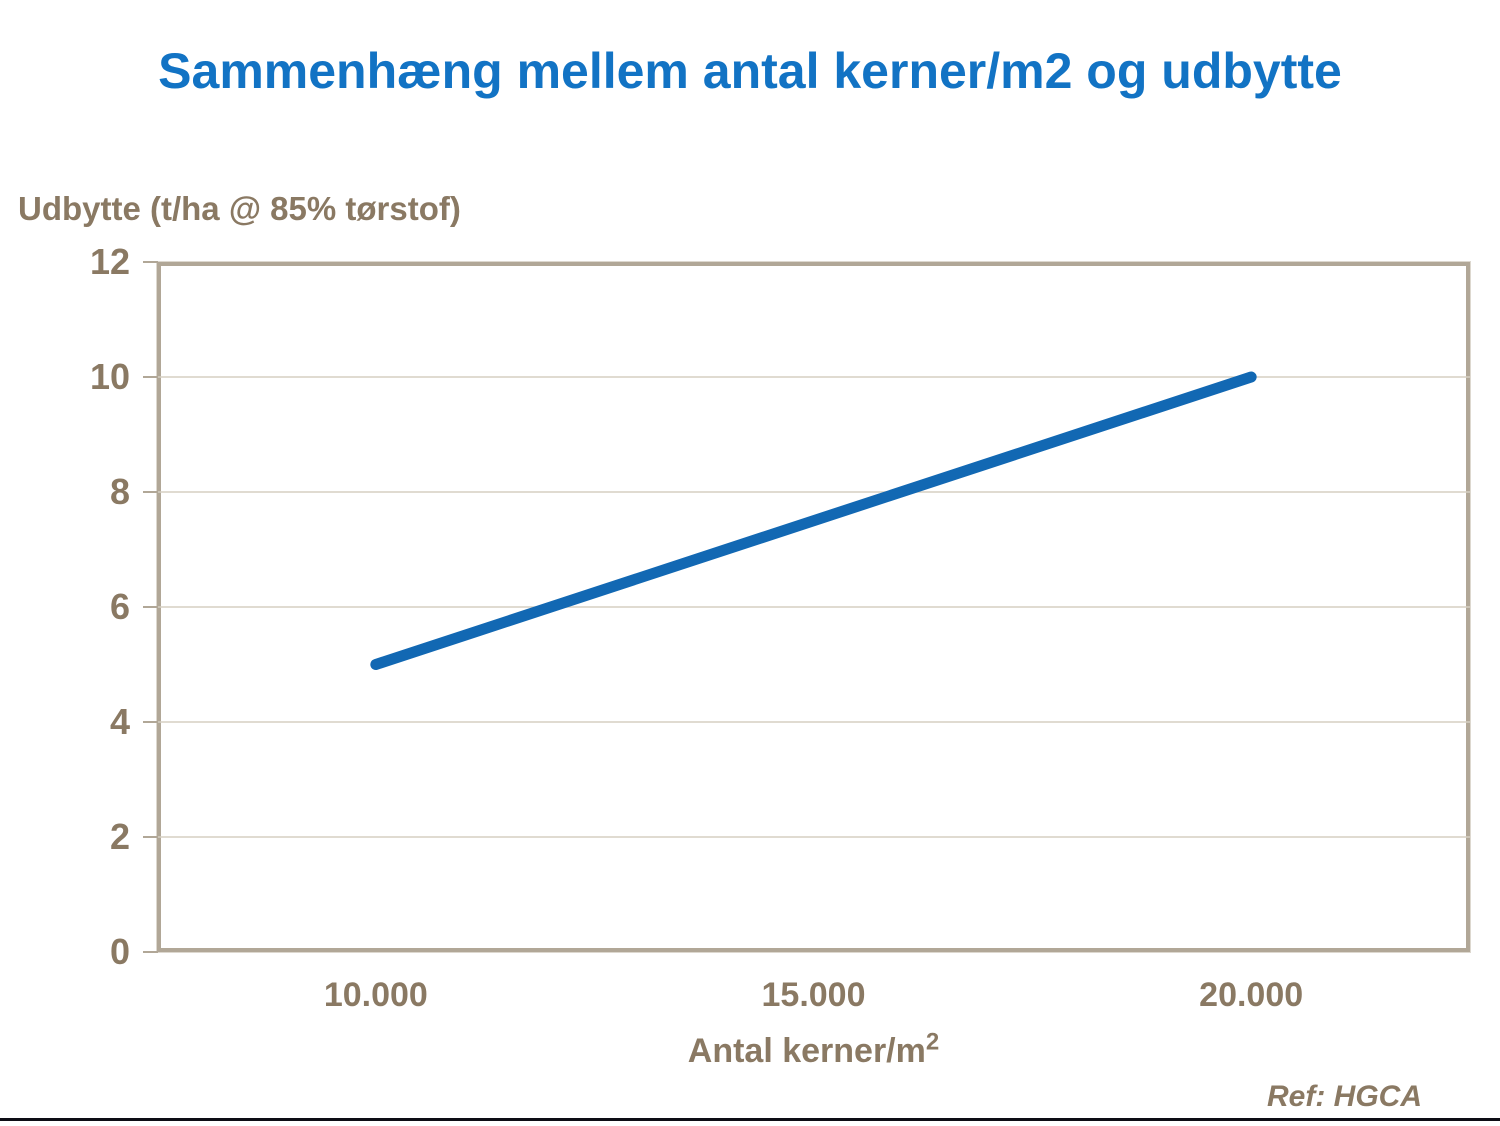 Image resolution: width=1500 pixels, height=1126 pixels. What do you see at coordinates (813, 995) in the screenshot?
I see `x-tick-label: 15.000` at bounding box center [813, 995].